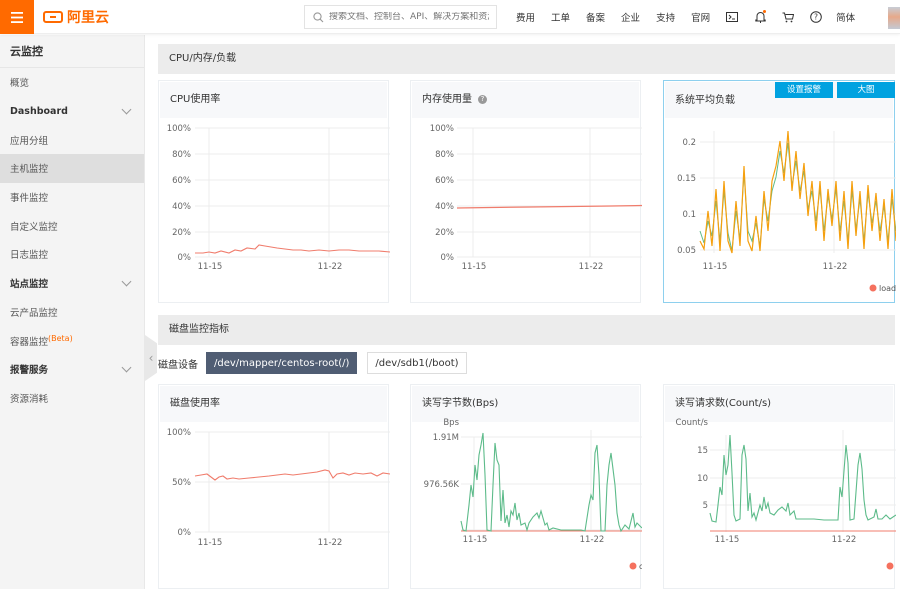 The image size is (900, 590). Describe the element at coordinates (34, 313) in the screenshot. I see `sidebar-item-label: 云产品监控` at that location.